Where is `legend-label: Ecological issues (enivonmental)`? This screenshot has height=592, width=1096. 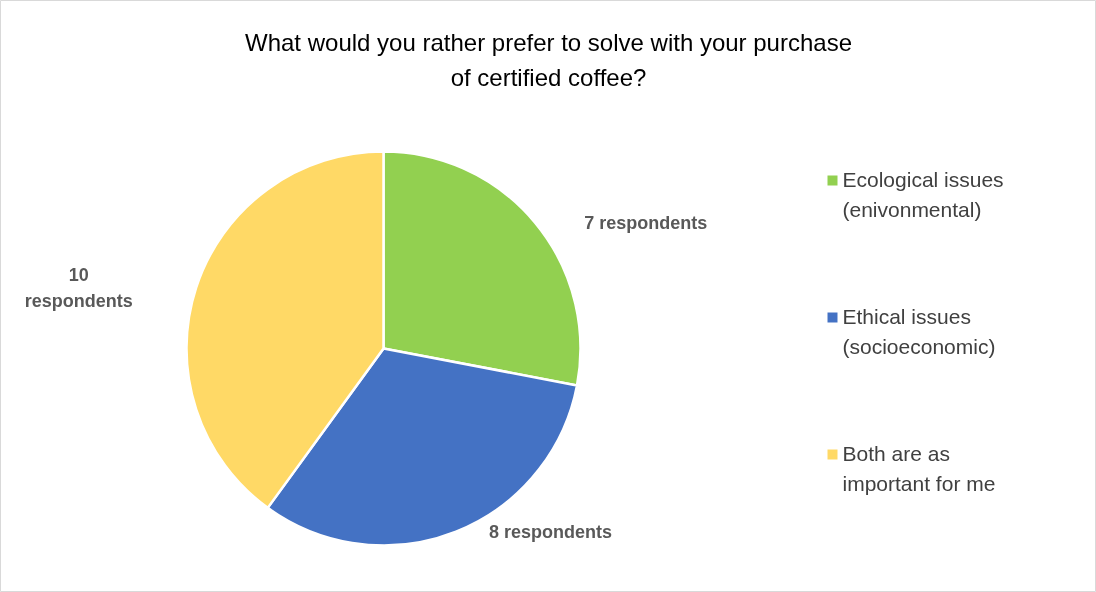
legend-label: Ecological issues (enivonmental) is located at coordinates (923, 194).